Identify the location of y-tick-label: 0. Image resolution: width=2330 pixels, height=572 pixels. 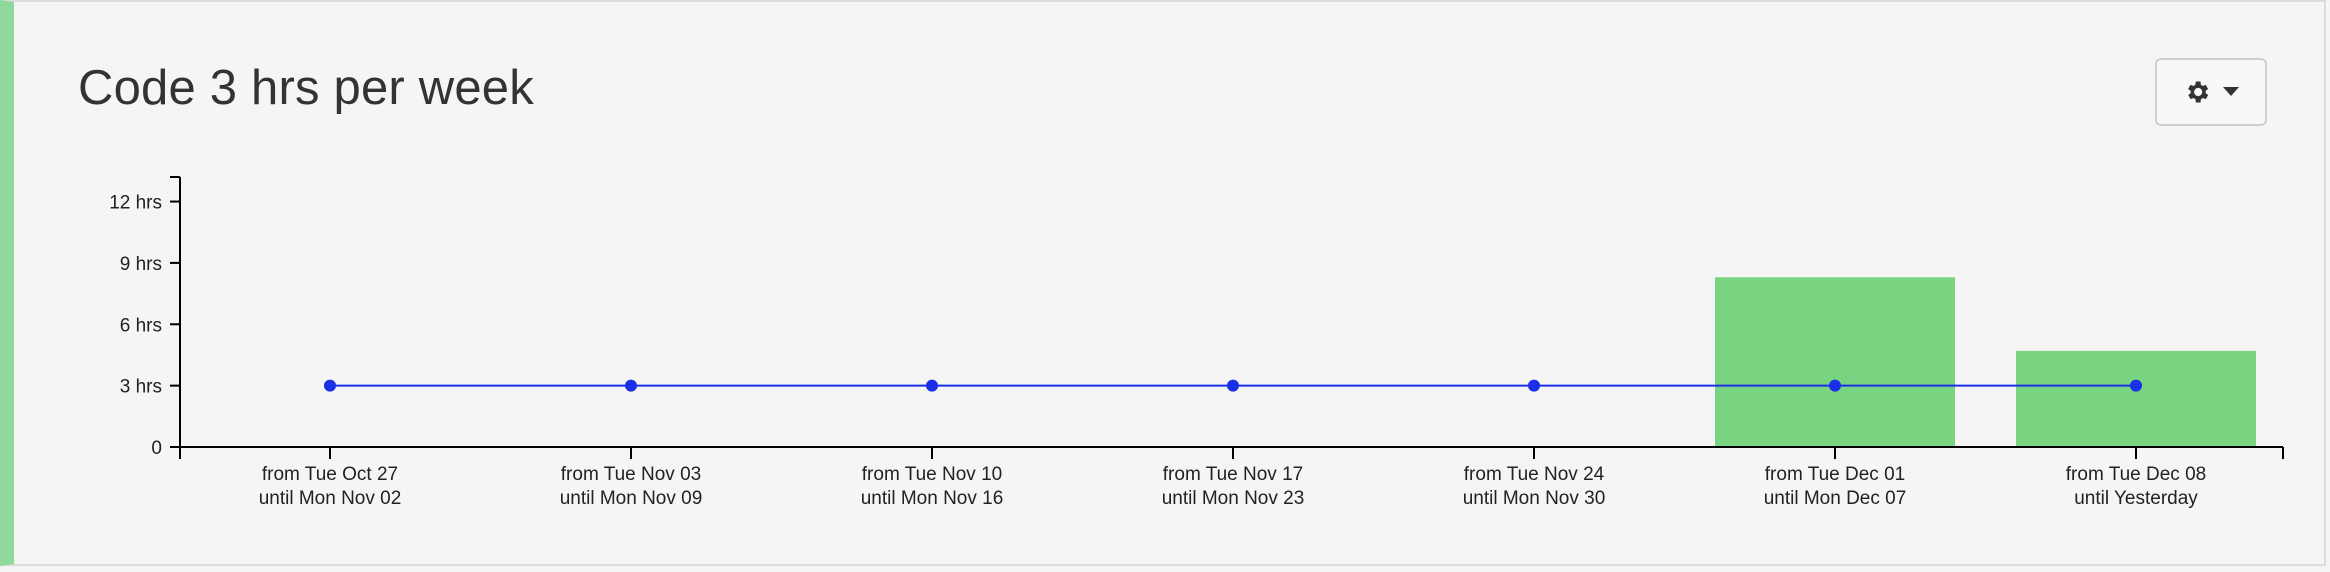
(156, 448).